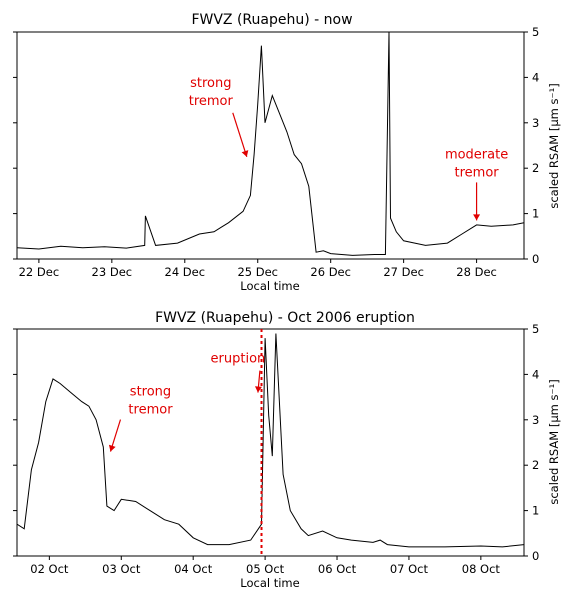 Image resolution: width=576 pixels, height=606 pixels. Describe the element at coordinates (337, 569) in the screenshot. I see `x-tick-label: 06 Oct` at that location.